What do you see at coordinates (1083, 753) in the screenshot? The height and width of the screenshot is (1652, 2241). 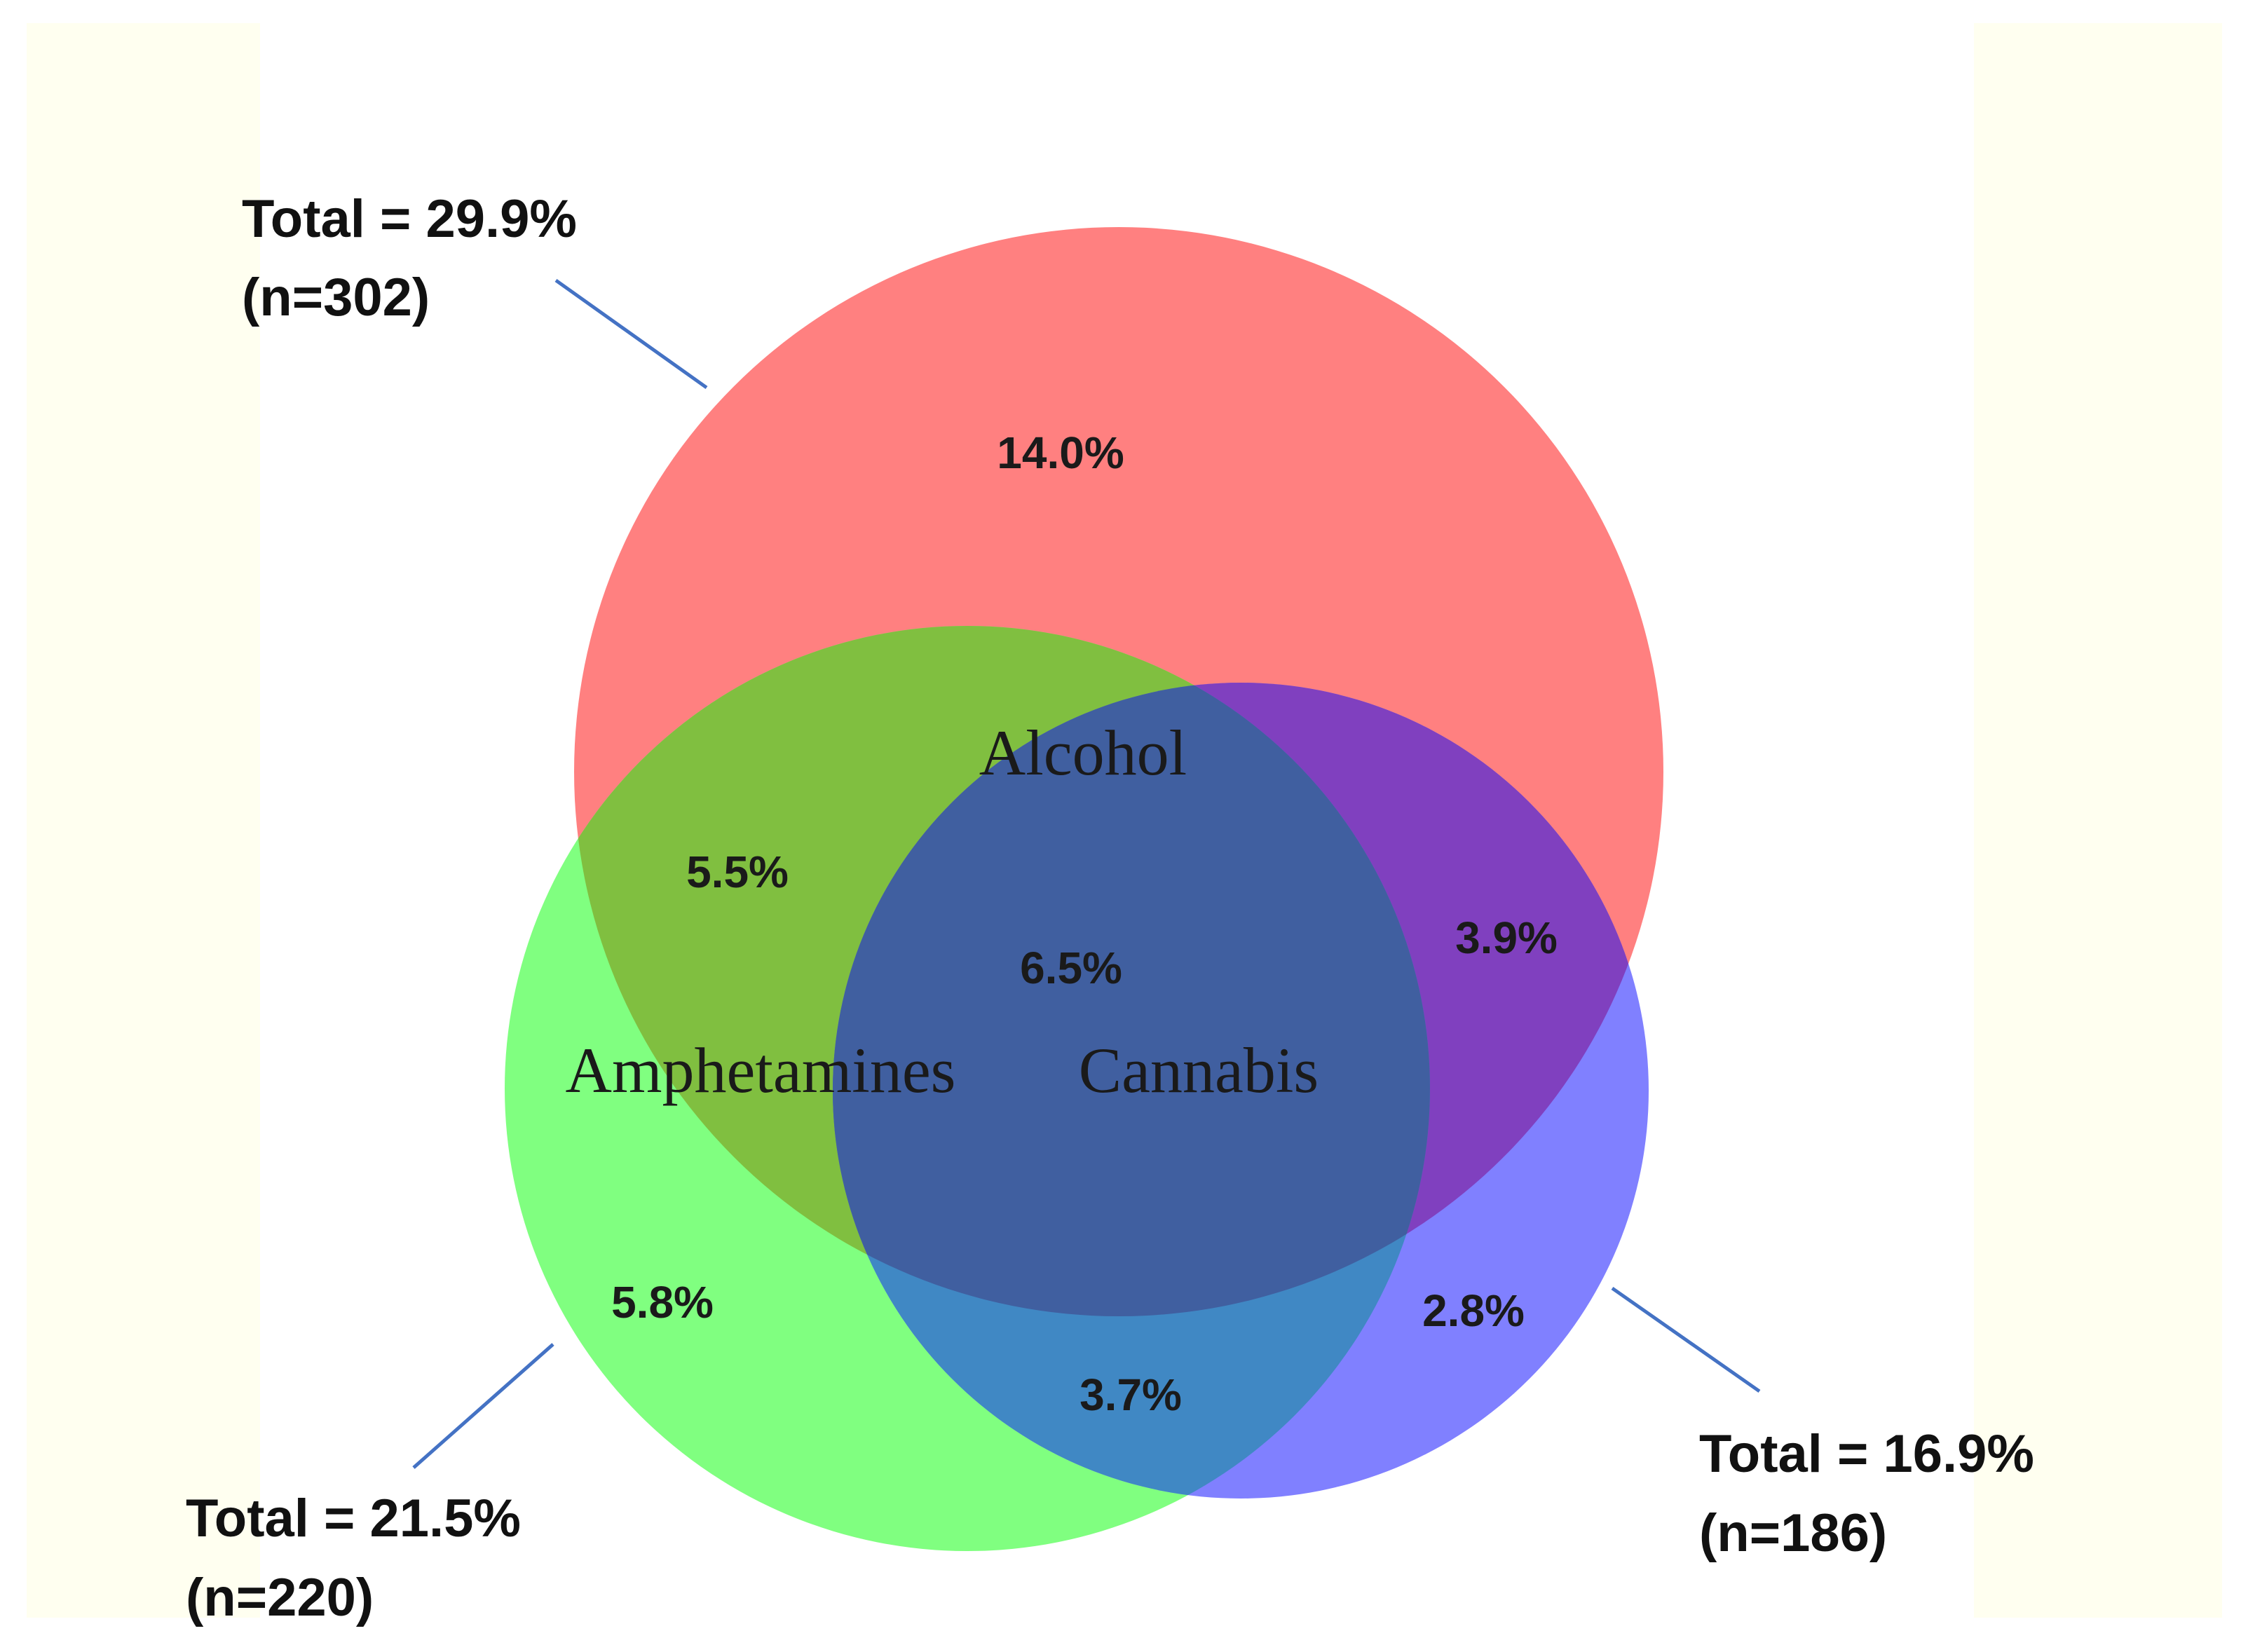 I see `alcohol-set-label: Alcohol` at bounding box center [1083, 753].